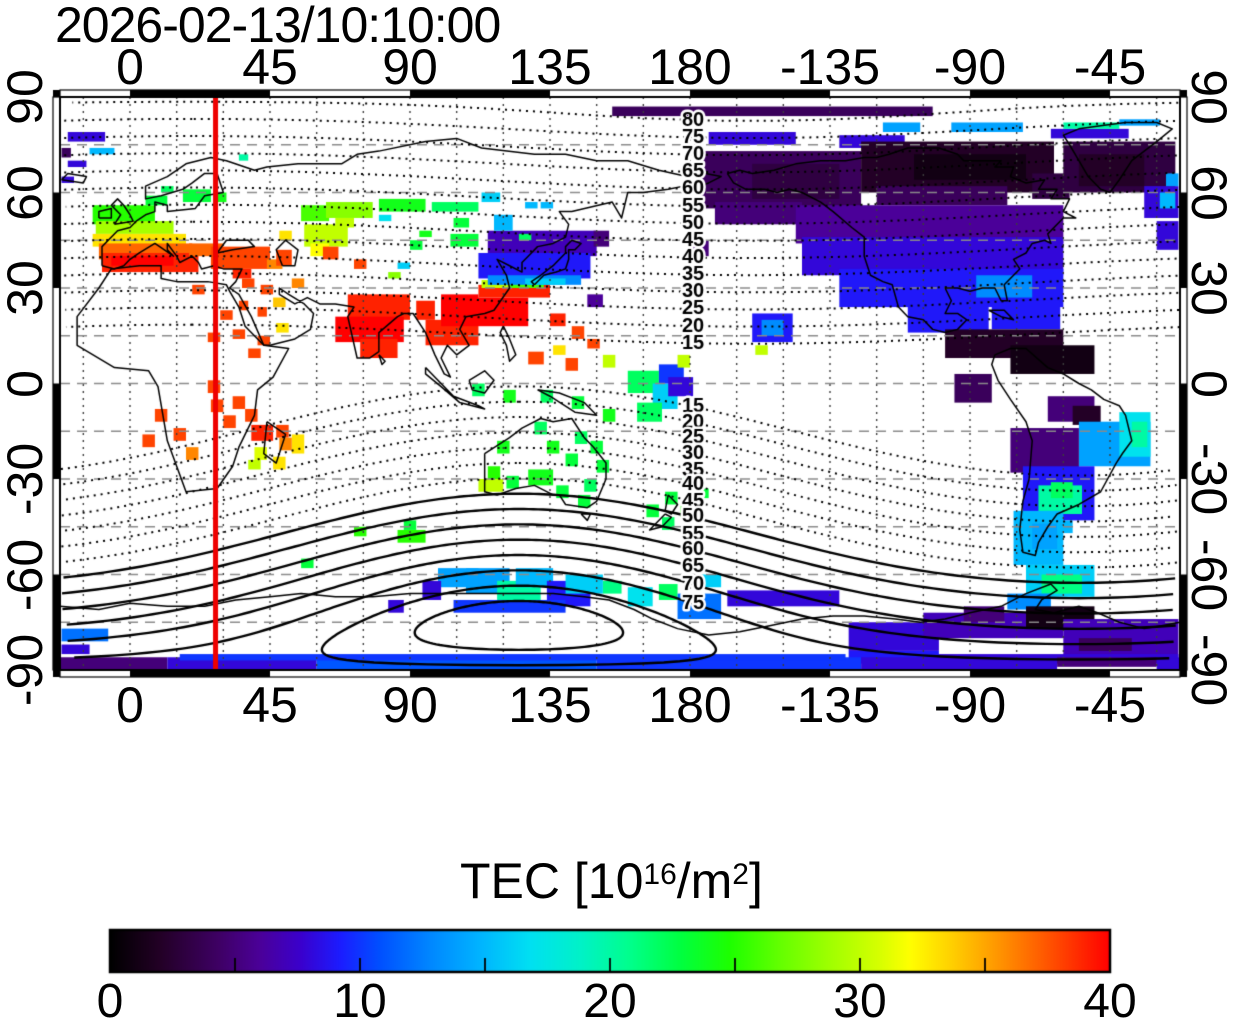 The height and width of the screenshot is (1021, 1235). I want to click on colorbar-title: TEC [1016/m2], so click(611, 881).